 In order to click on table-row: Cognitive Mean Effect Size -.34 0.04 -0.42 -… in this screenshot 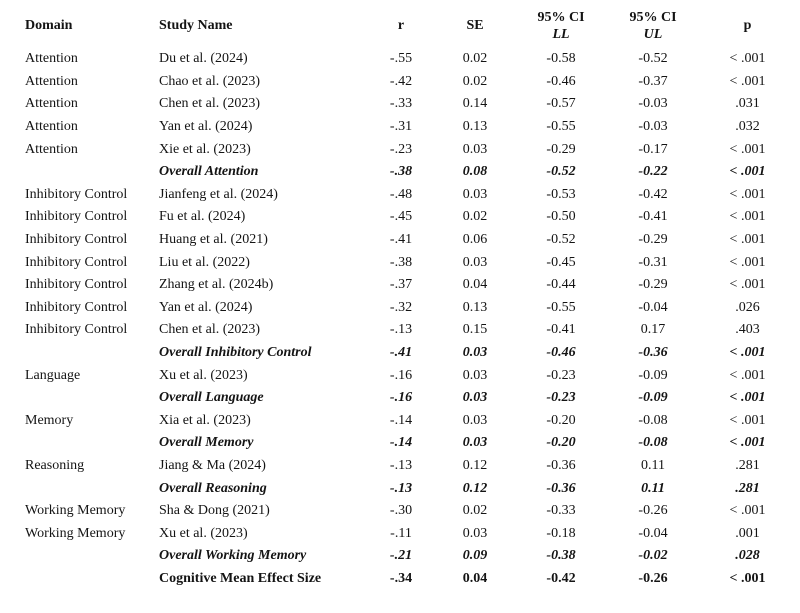, I will do `click(400, 579)`.